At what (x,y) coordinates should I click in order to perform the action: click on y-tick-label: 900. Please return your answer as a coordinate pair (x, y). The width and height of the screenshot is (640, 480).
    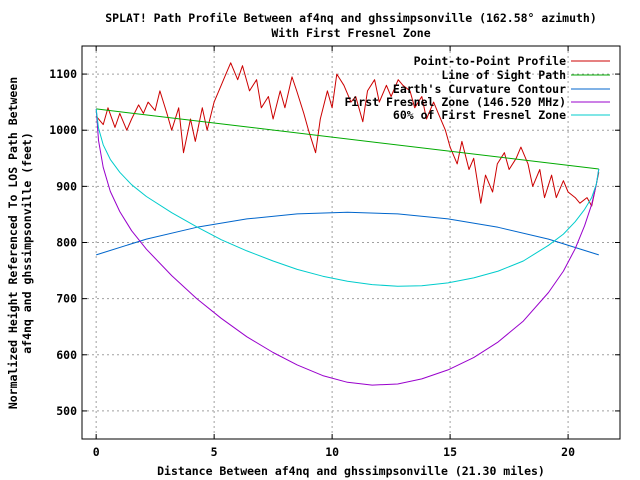
    Looking at the image, I should click on (66, 186).